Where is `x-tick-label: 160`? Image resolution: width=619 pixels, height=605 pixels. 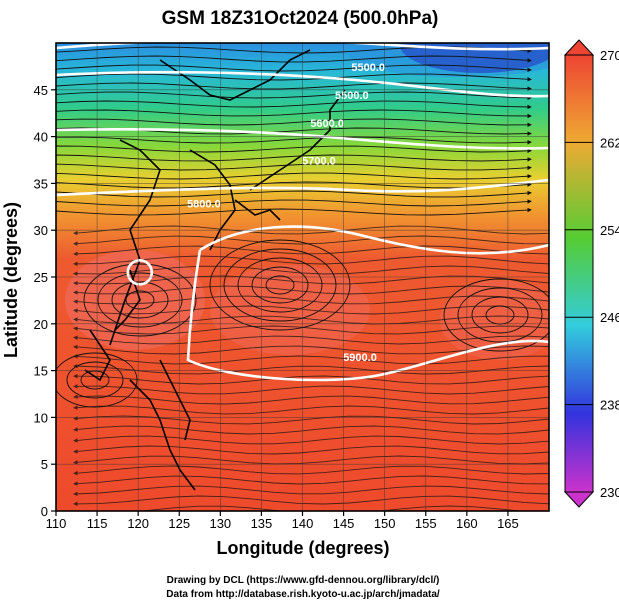 x-tick-label: 160 is located at coordinates (467, 523).